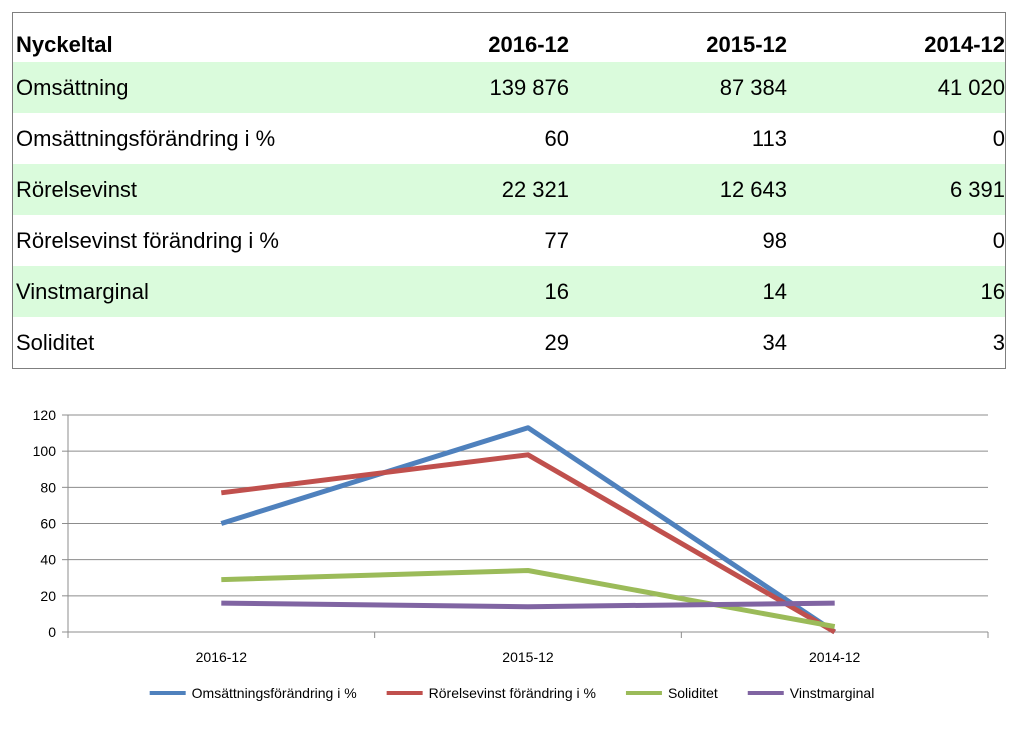  I want to click on table-header-row: Nyckeltal 2016-12 2015-12 2014-12, so click(509, 37).